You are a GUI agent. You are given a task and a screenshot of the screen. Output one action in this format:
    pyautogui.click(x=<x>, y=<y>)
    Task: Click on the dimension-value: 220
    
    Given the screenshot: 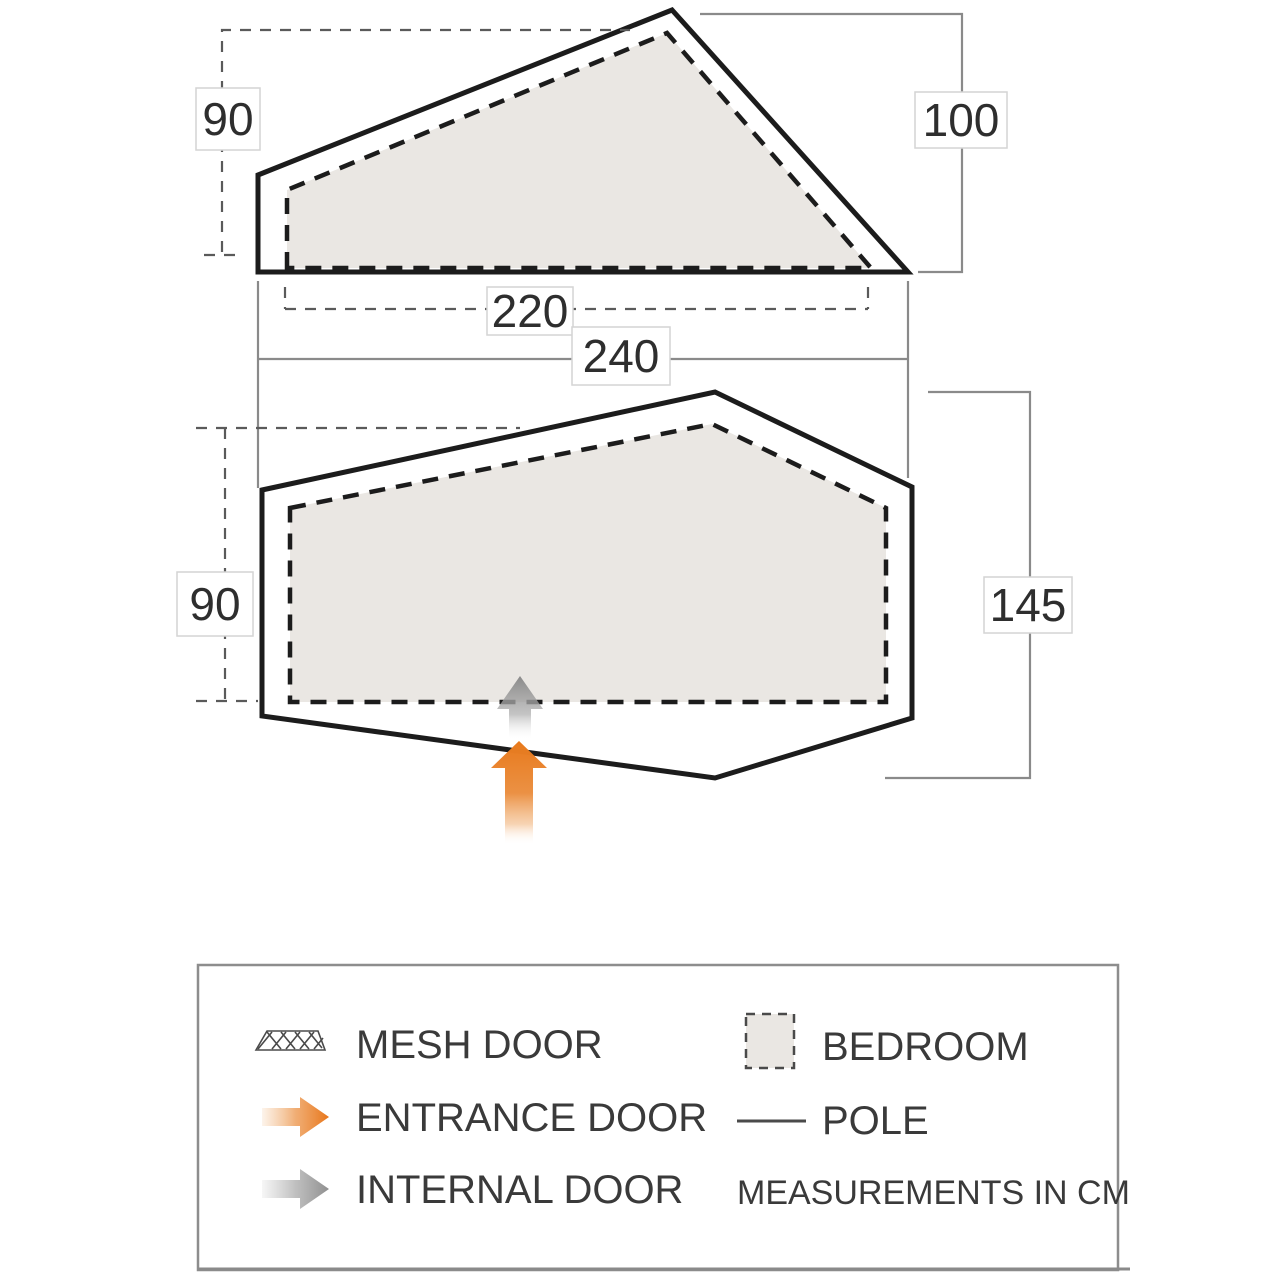 What is the action you would take?
    pyautogui.click(x=530, y=311)
    